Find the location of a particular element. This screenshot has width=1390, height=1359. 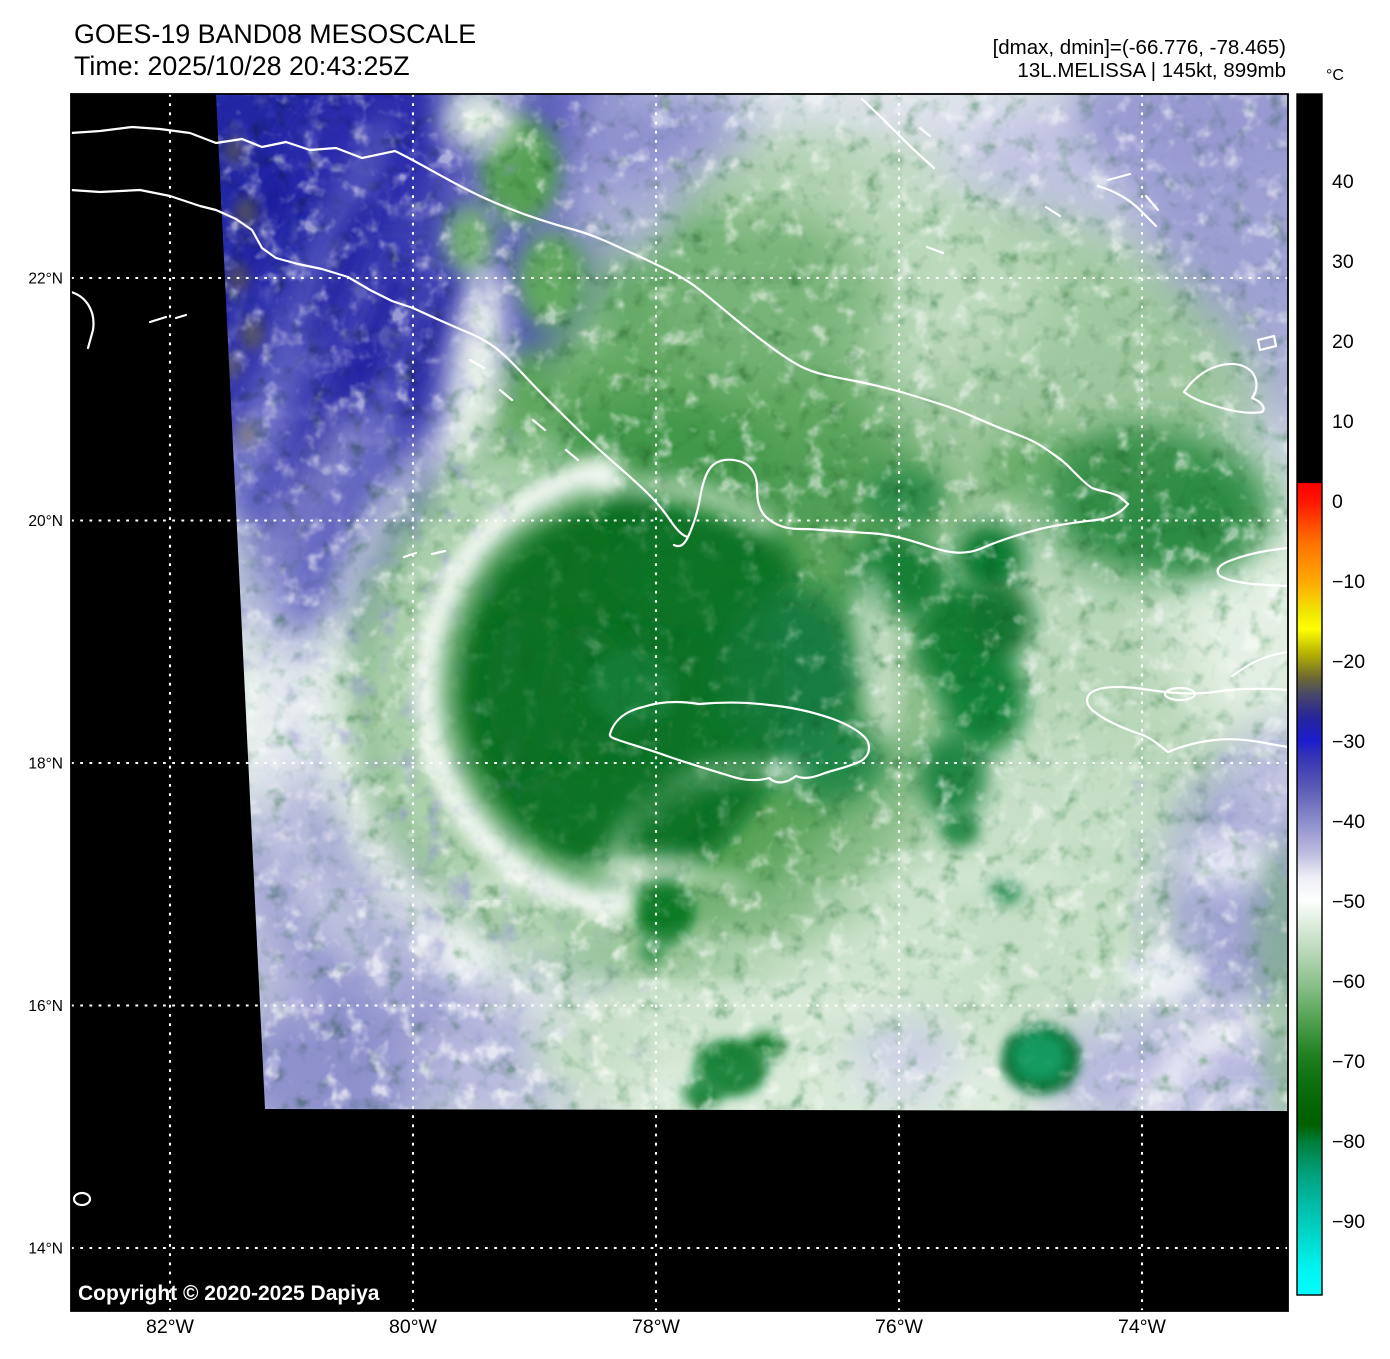

svg-text: −40 is located at coordinates (1348, 822).